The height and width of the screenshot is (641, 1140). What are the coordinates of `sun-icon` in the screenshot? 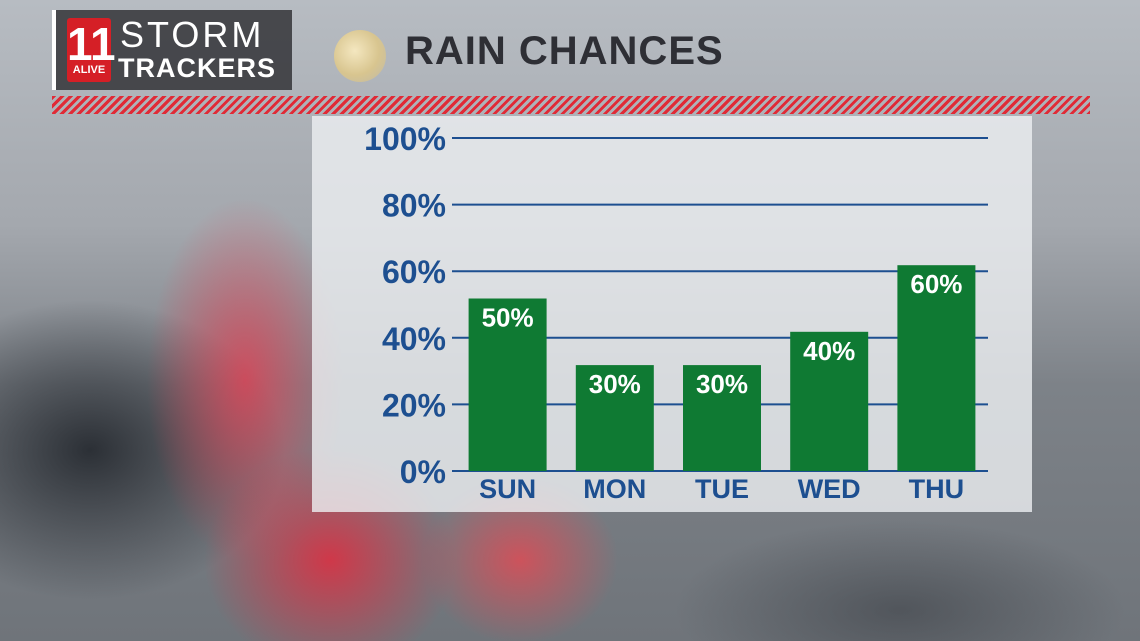 It's located at (360, 56).